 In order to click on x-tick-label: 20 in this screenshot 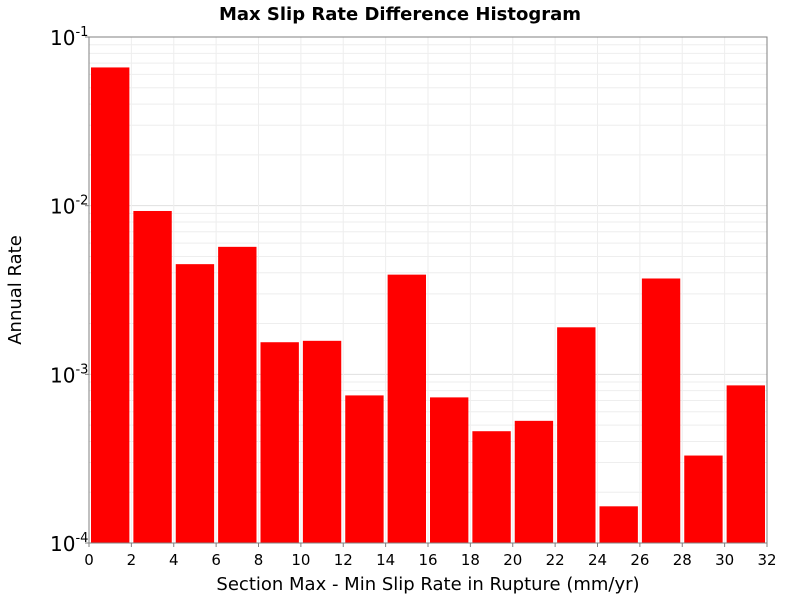, I will do `click(512, 560)`.